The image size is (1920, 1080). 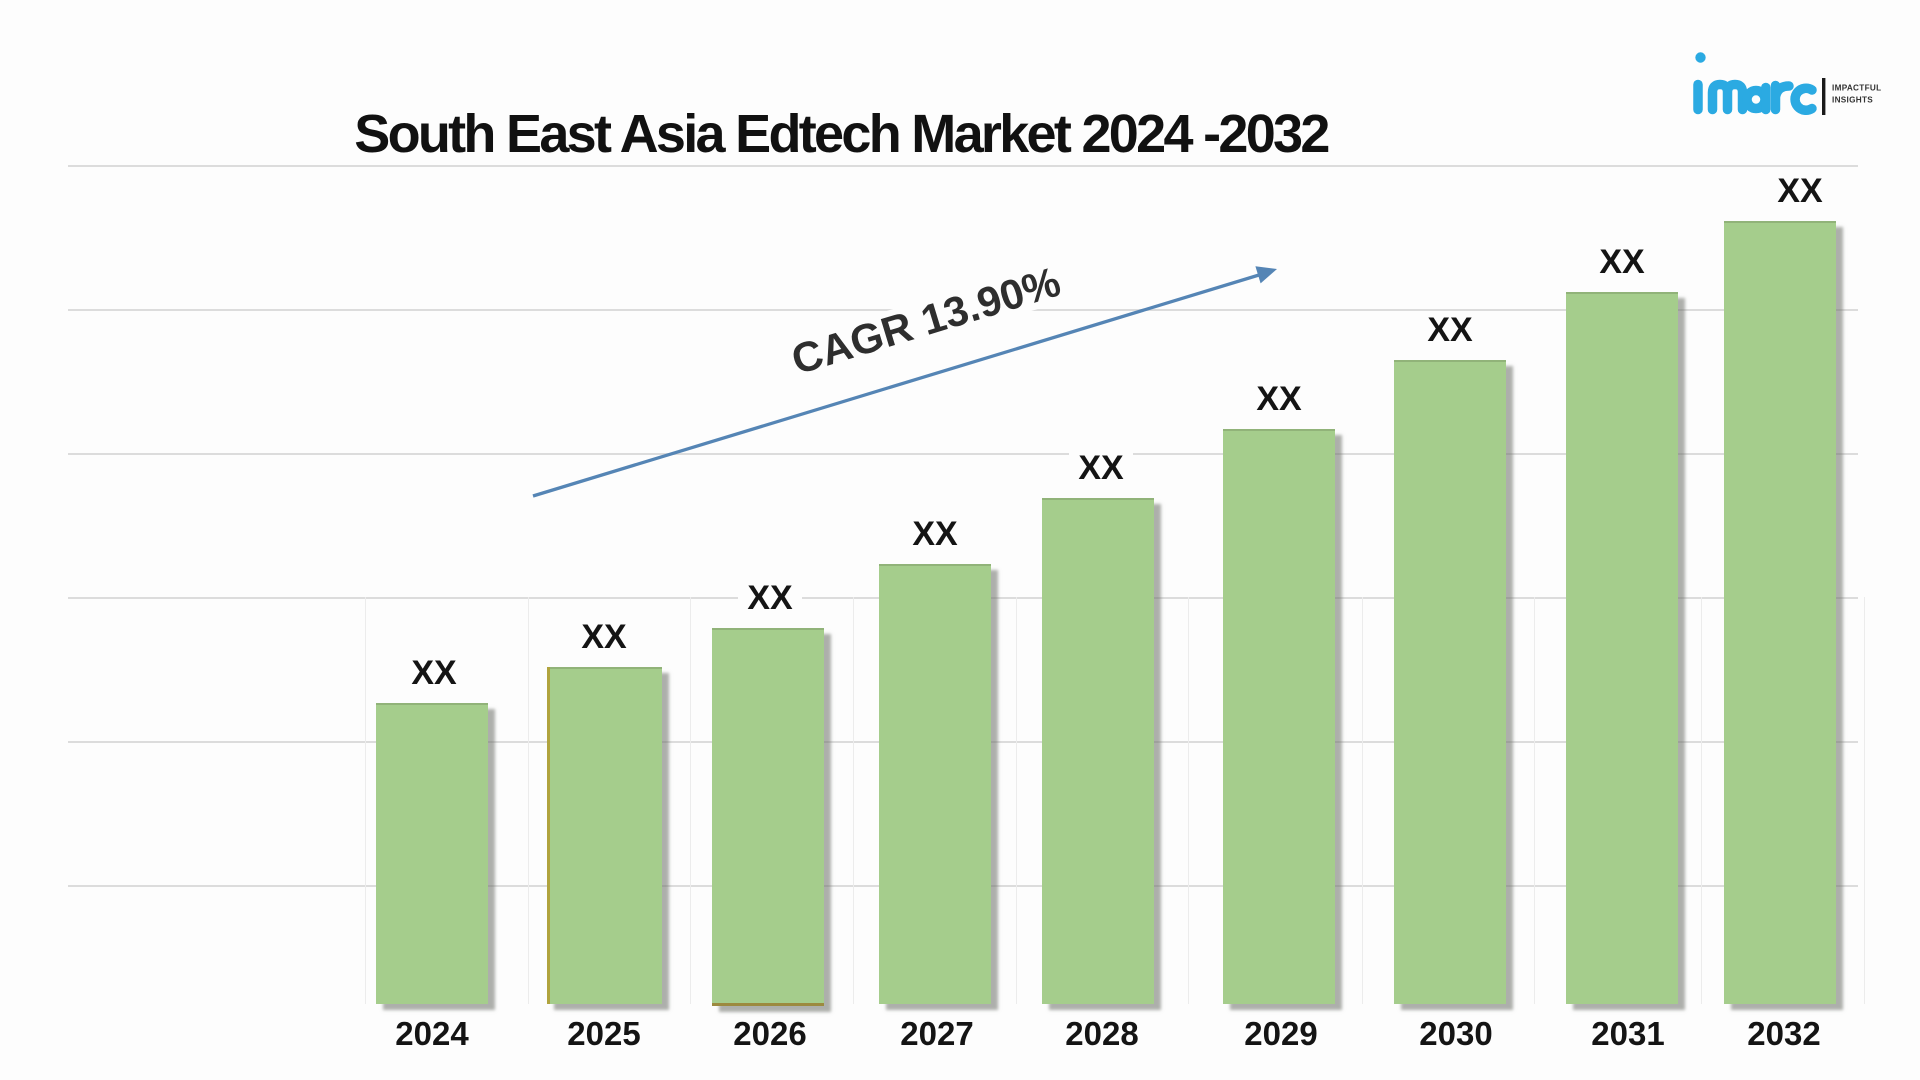 What do you see at coordinates (1852, 100) in the screenshot?
I see `svg-text: INSIGHTS` at bounding box center [1852, 100].